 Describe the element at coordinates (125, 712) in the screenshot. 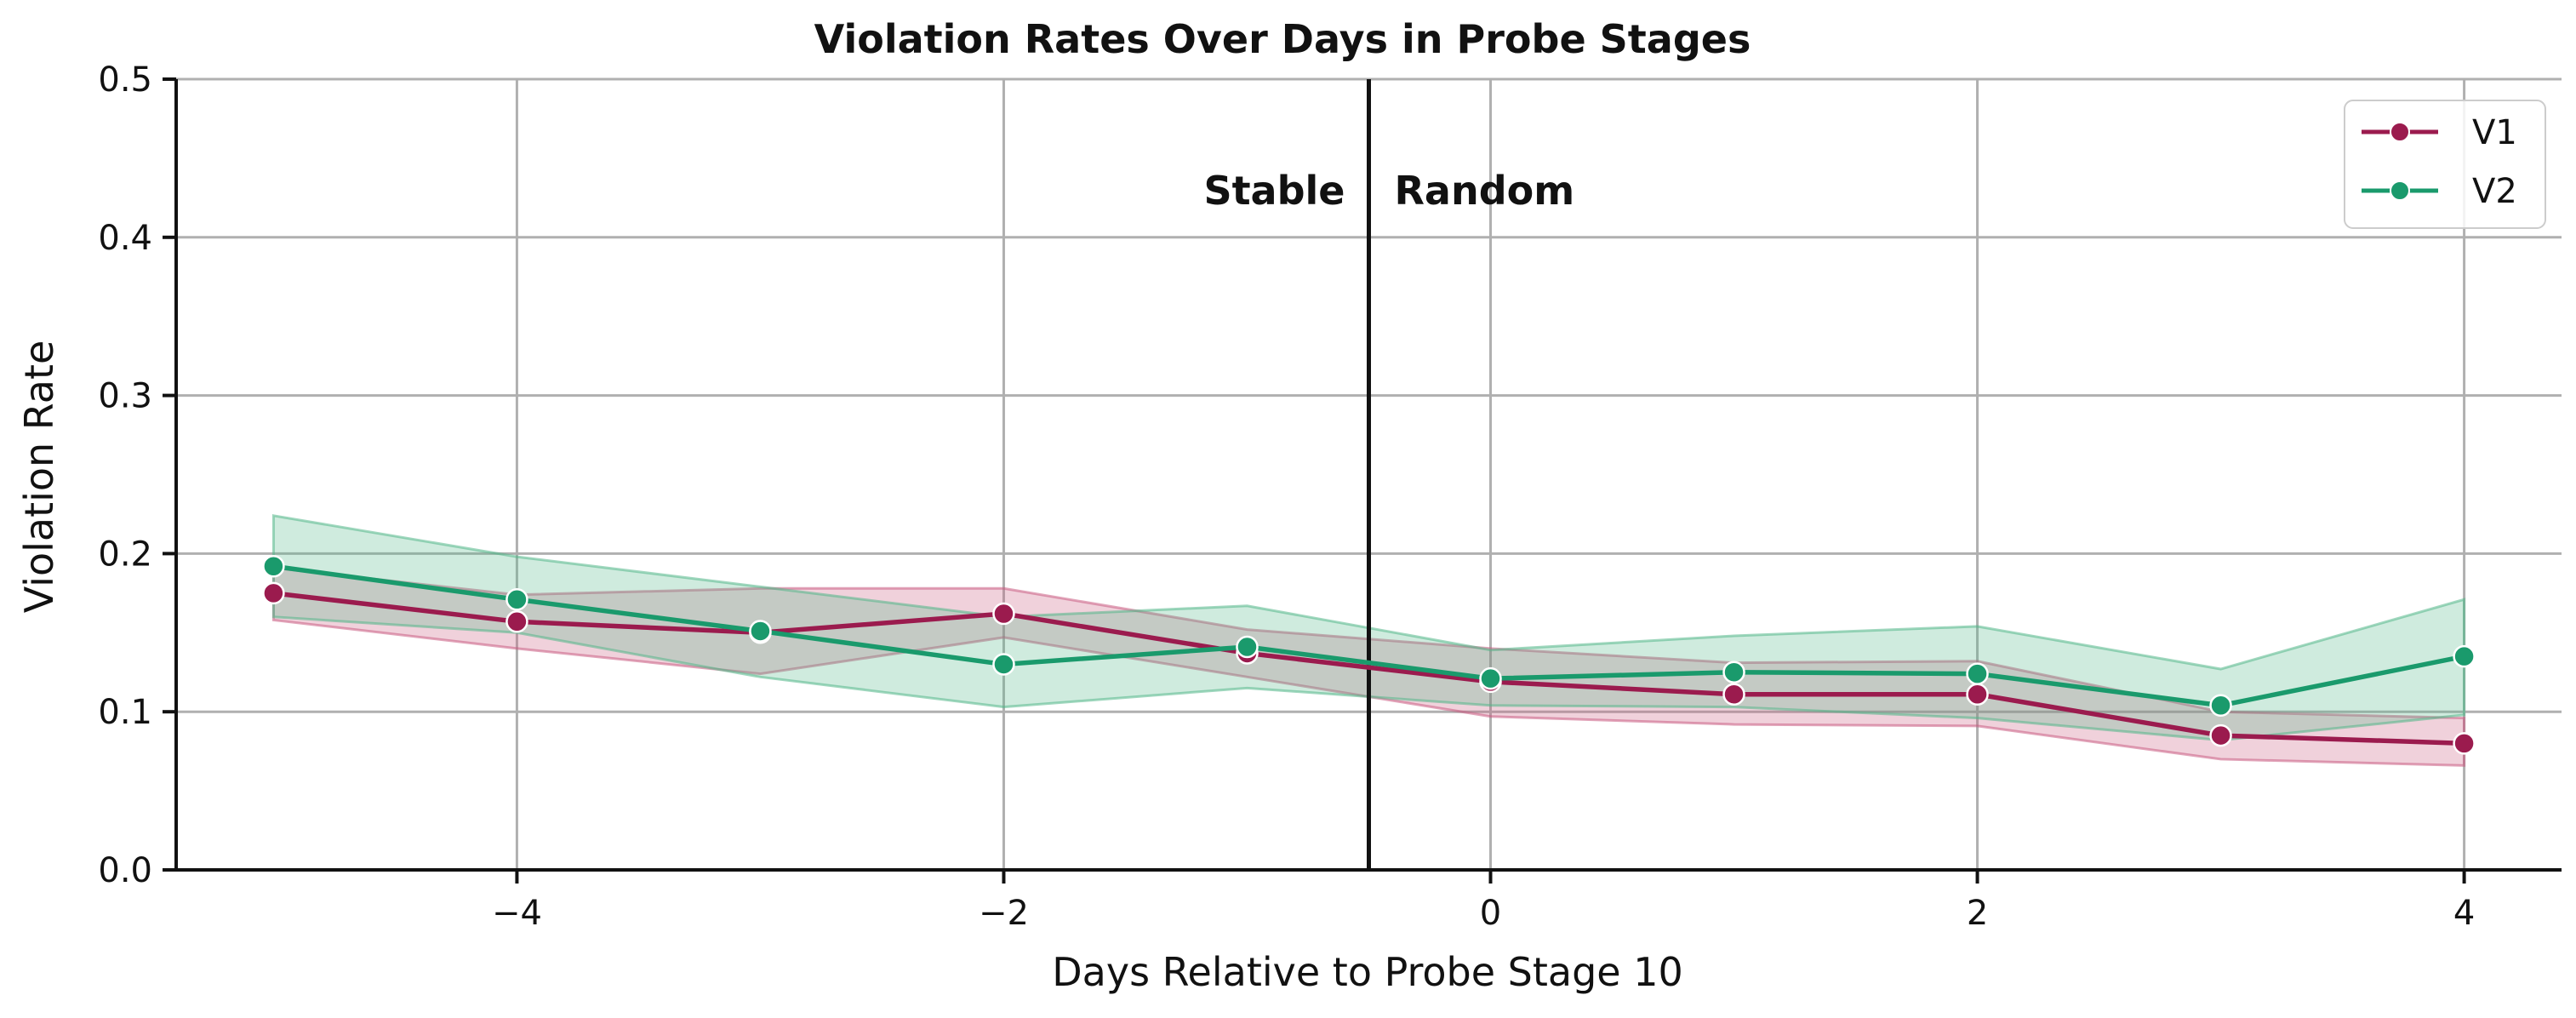

I see `y-tick-label: 0.1` at that location.